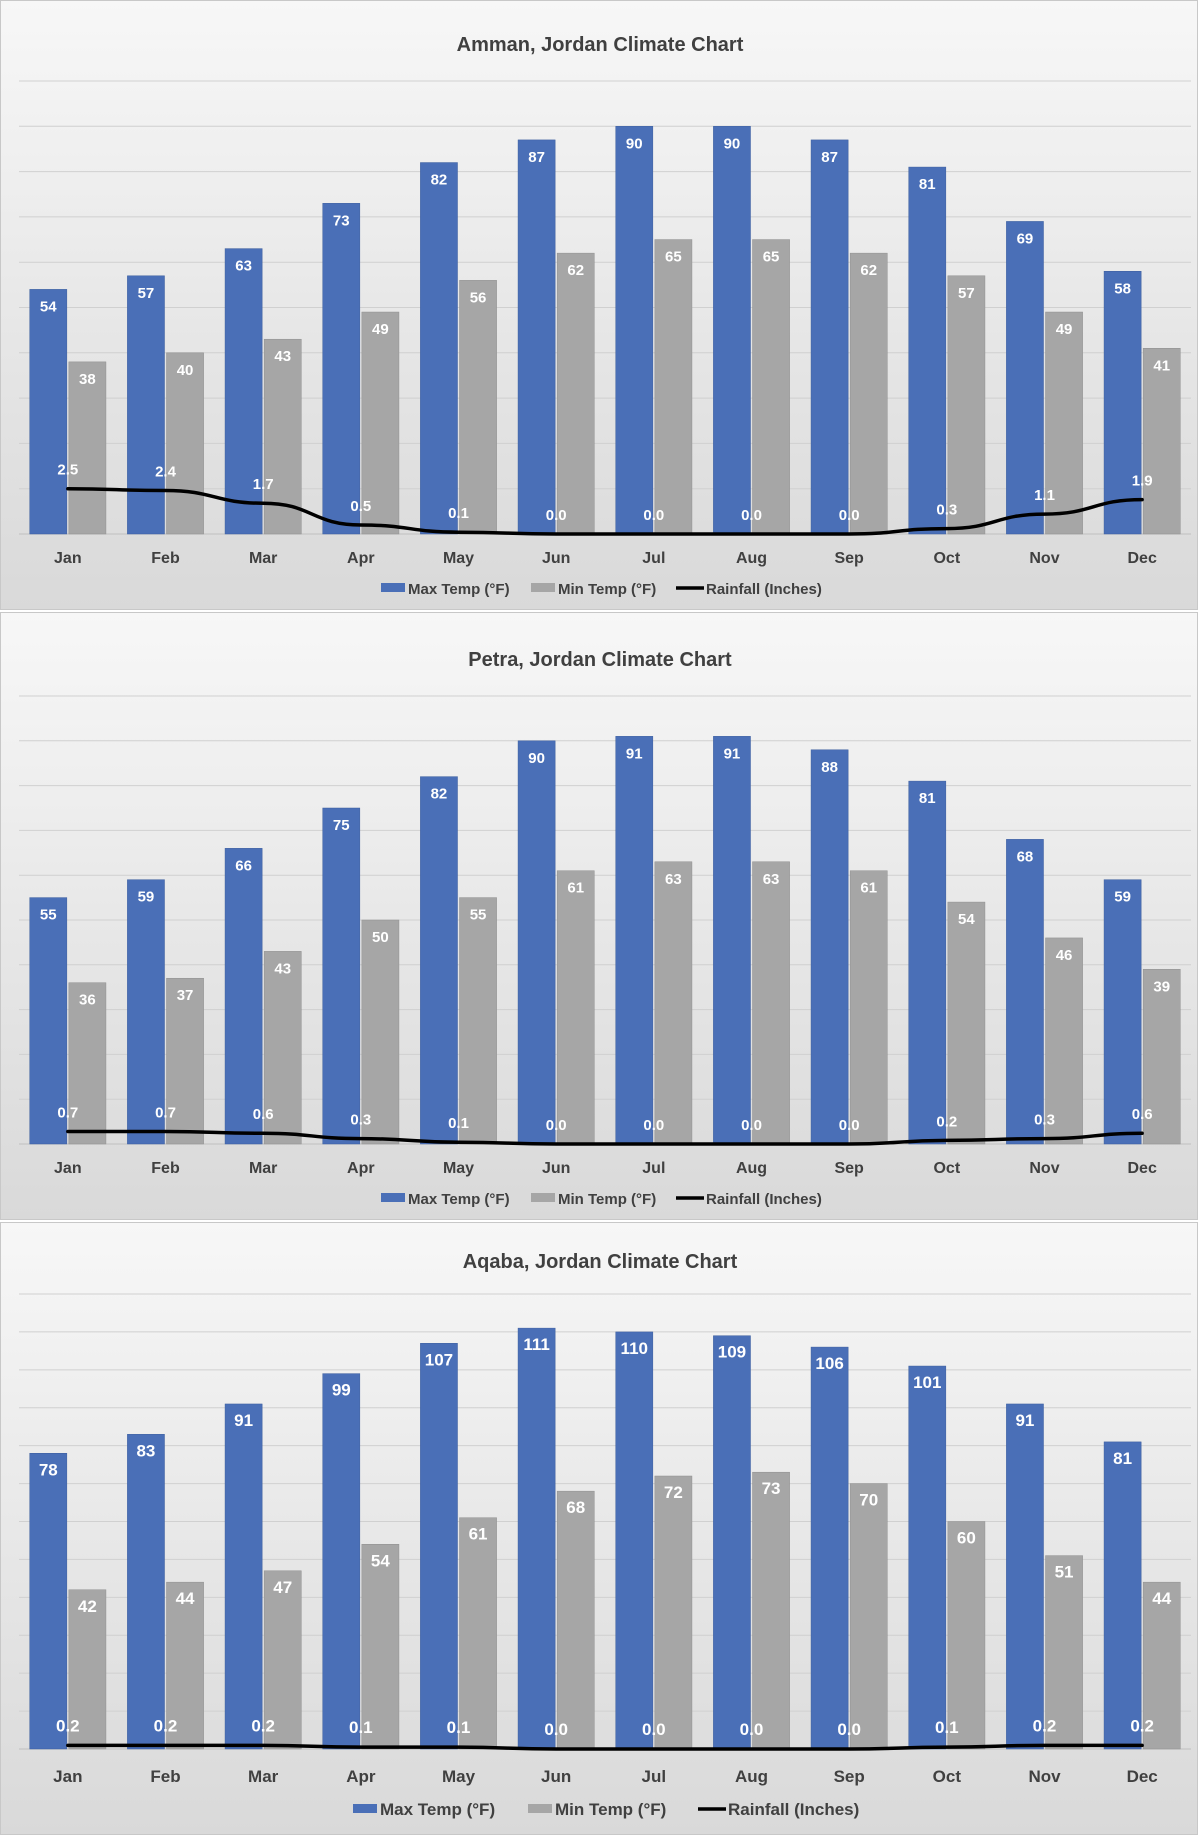  I want to click on rainfall-data-label: 1.1, so click(1044, 495).